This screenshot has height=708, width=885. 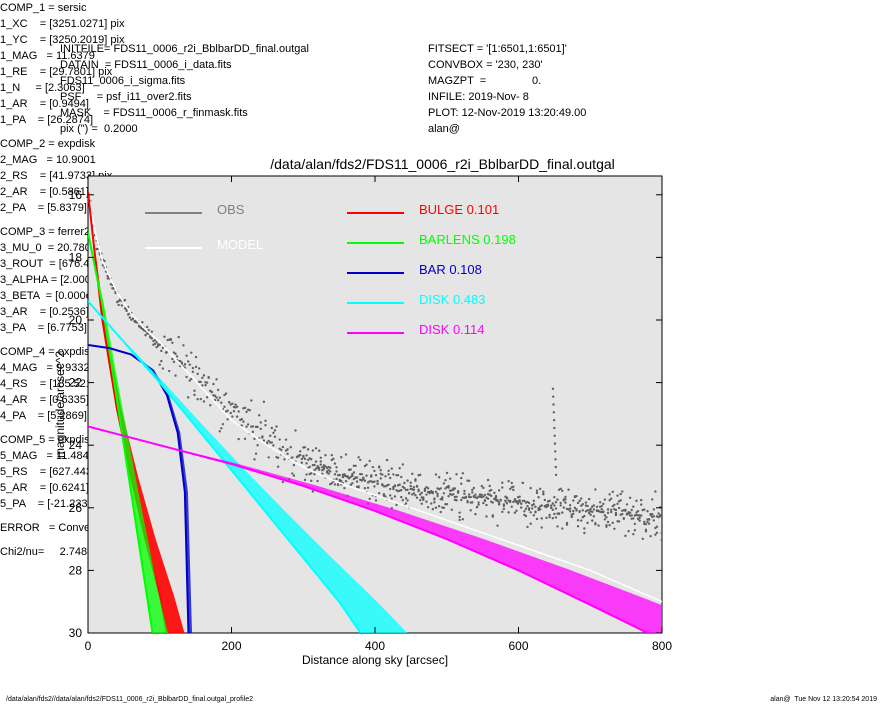 I want to click on header-mid-line: INFILE: 2019-Nov- 8, so click(x=478, y=97).